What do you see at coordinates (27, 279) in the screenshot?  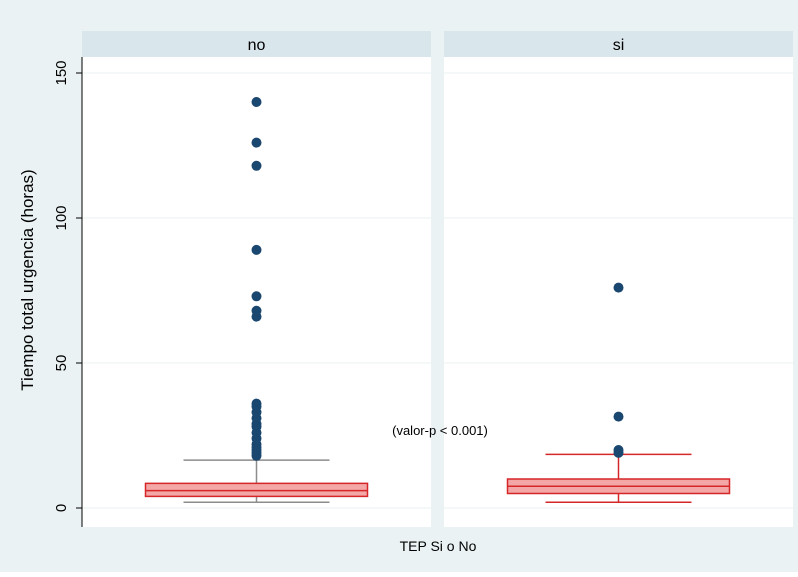 I see `y-axis-label: Tiempo total urgencia (horas)` at bounding box center [27, 279].